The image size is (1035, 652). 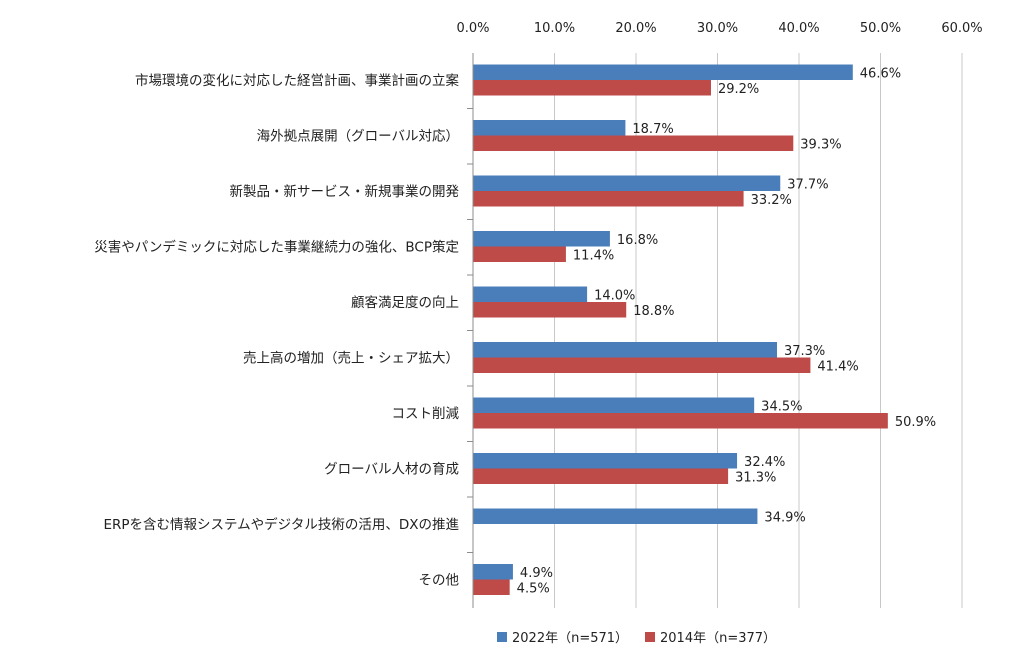 What do you see at coordinates (439, 581) in the screenshot?
I see `category-label: その他` at bounding box center [439, 581].